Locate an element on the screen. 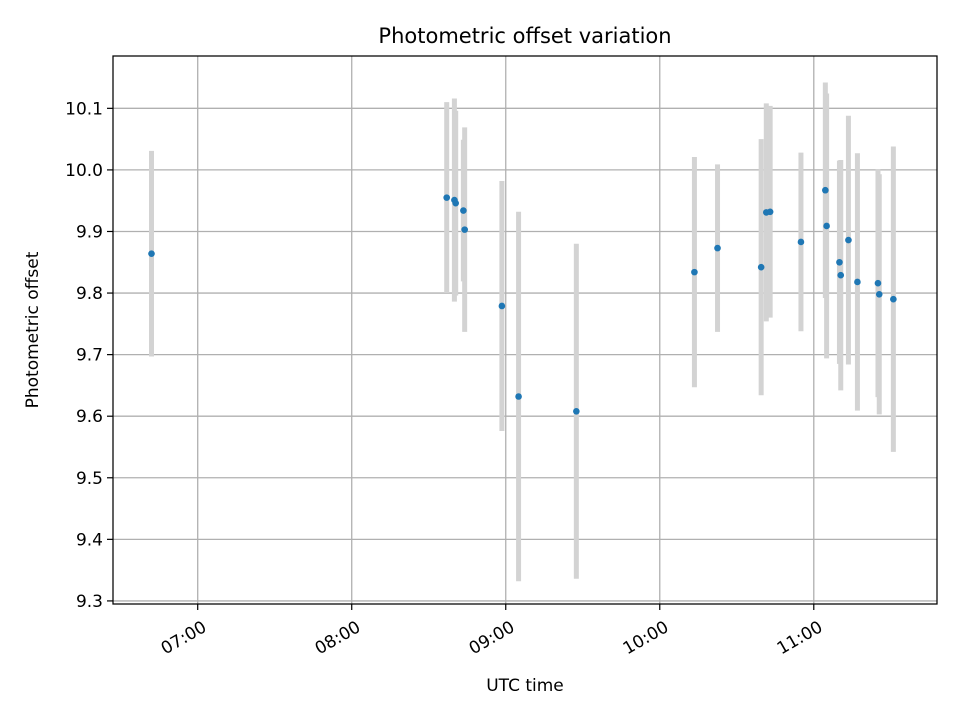 Image resolution: width=960 pixels, height=720 pixels. y-axis-label: Photometric offset is located at coordinates (33, 329).